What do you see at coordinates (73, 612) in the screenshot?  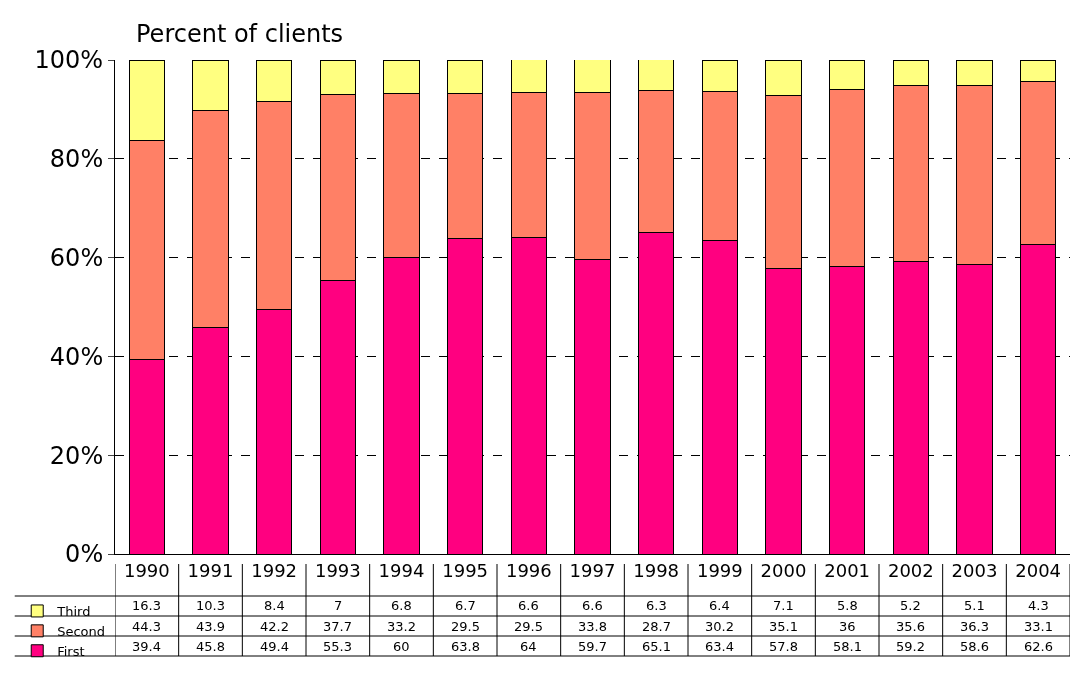 I see `legend-label: Third` at bounding box center [73, 612].